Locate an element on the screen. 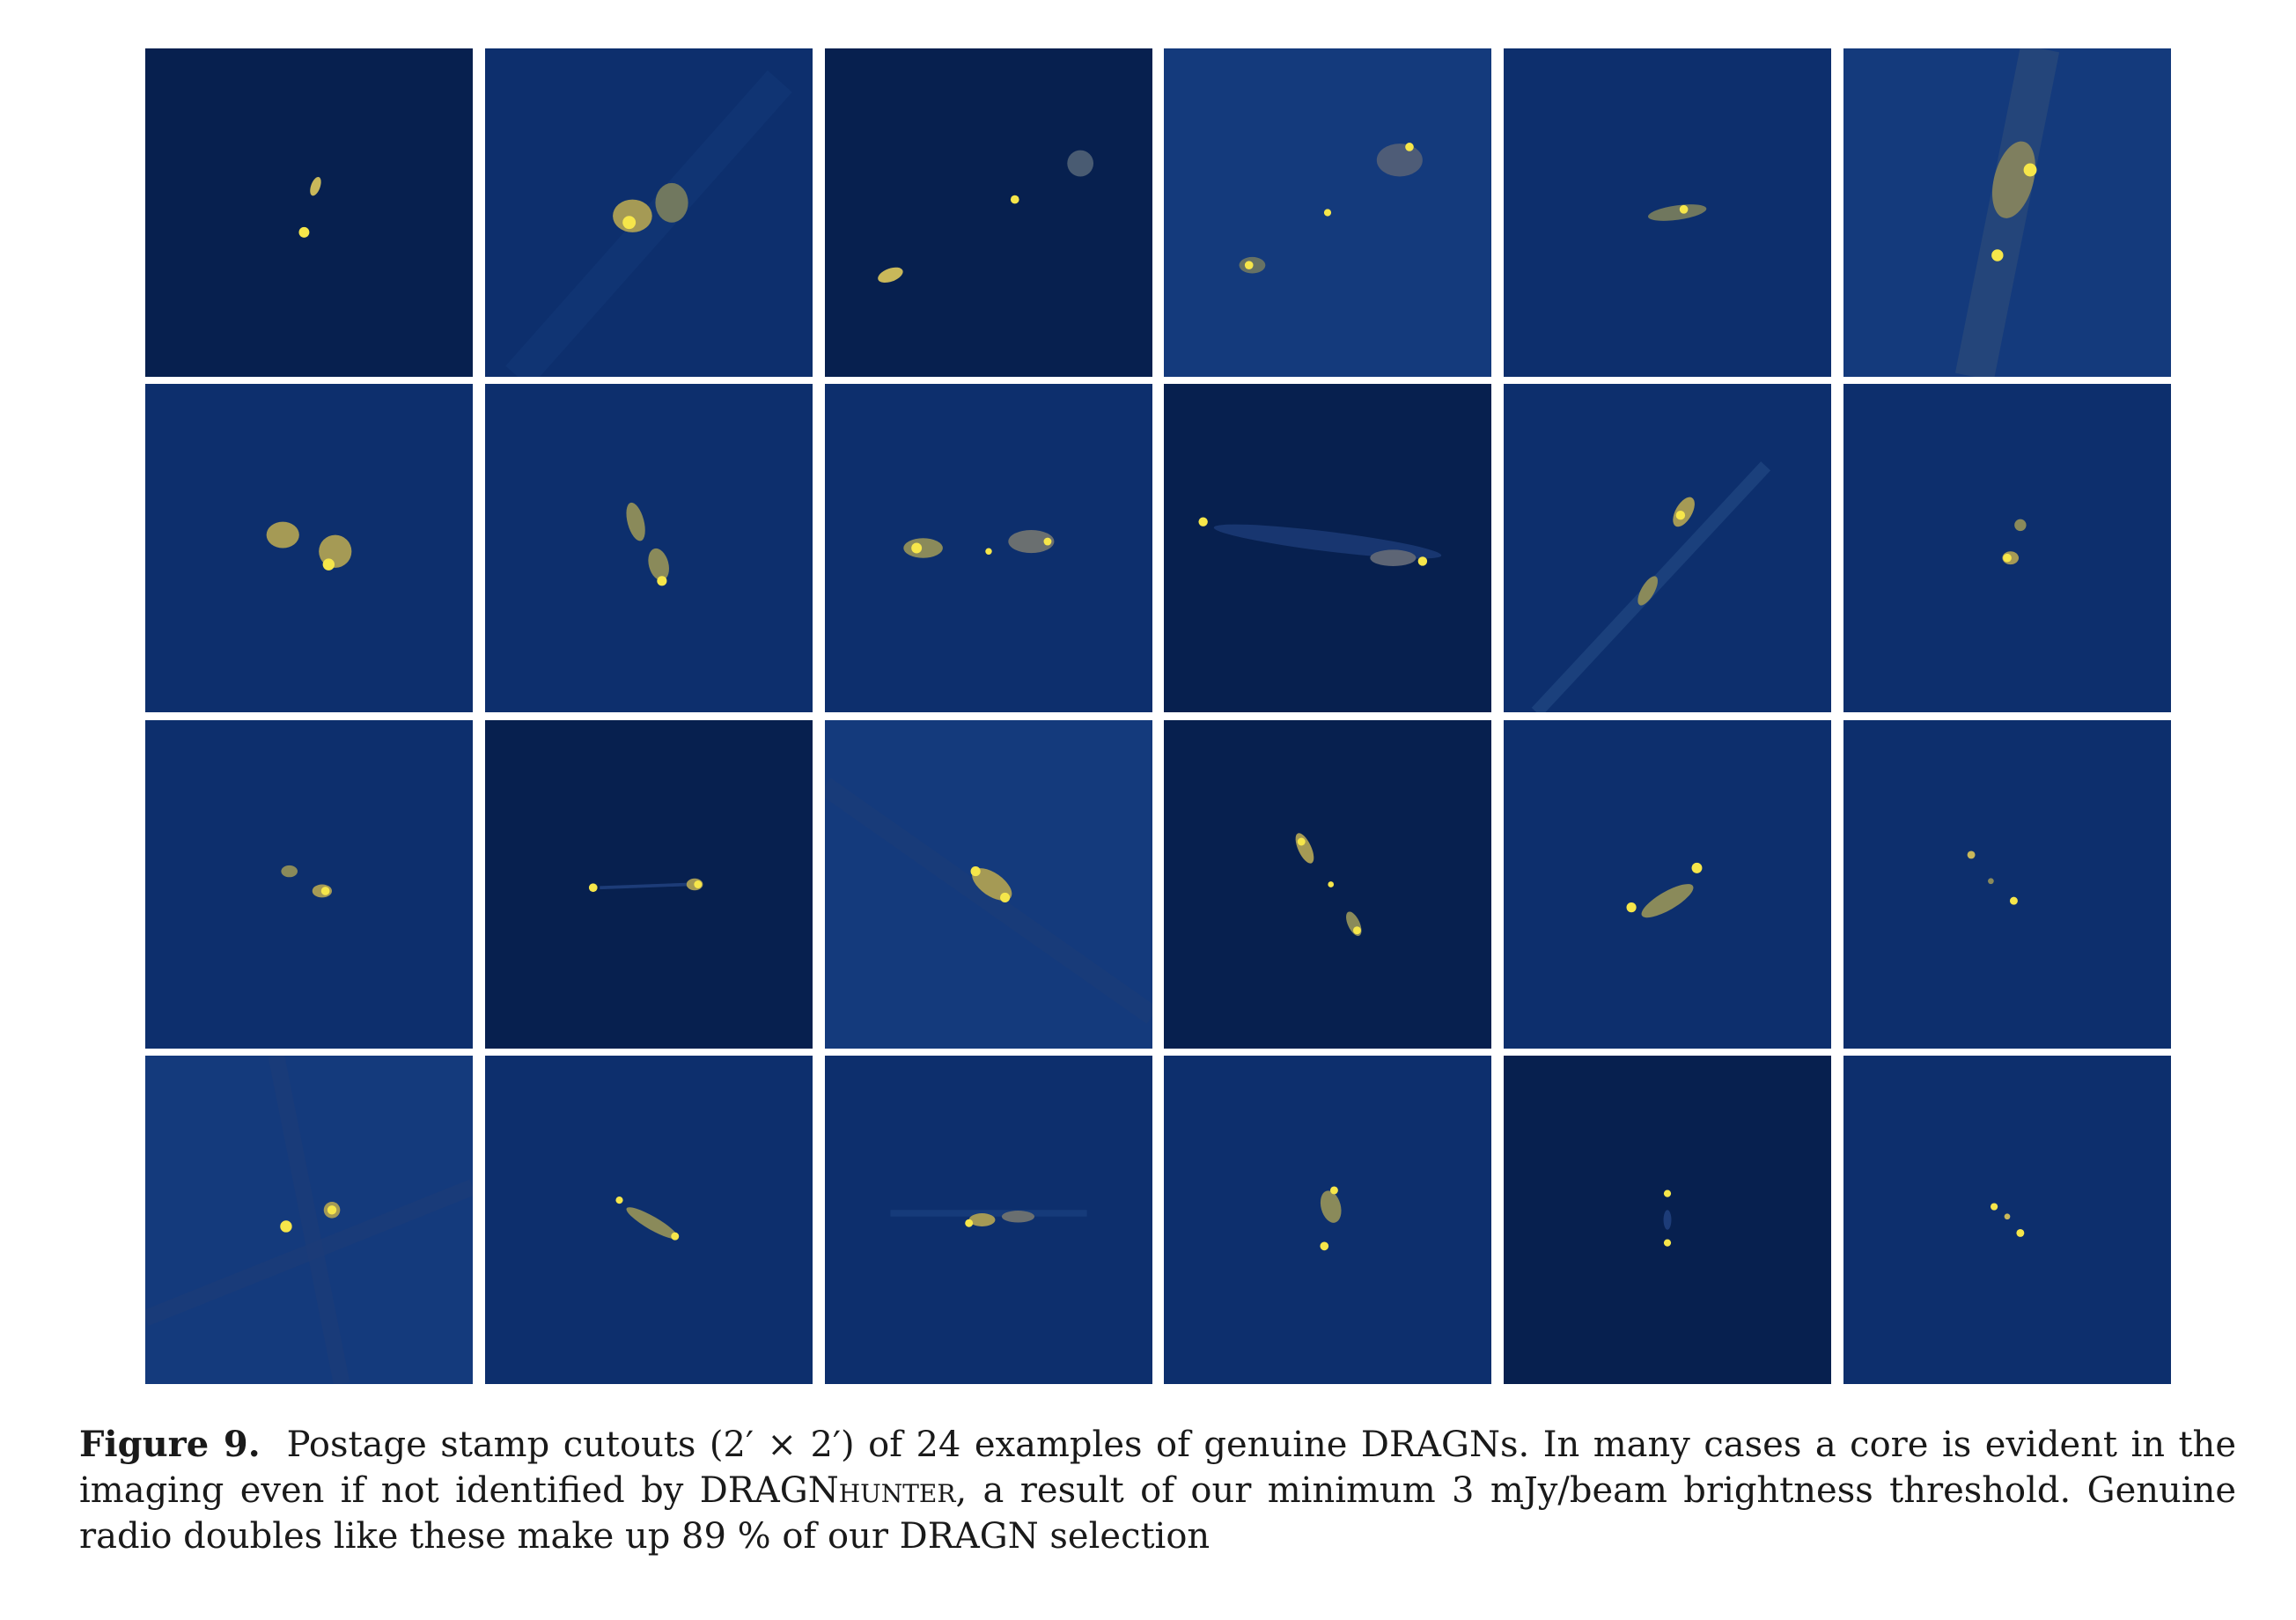 The image size is (2296, 1620). stamp-8-image is located at coordinates (648, 548).